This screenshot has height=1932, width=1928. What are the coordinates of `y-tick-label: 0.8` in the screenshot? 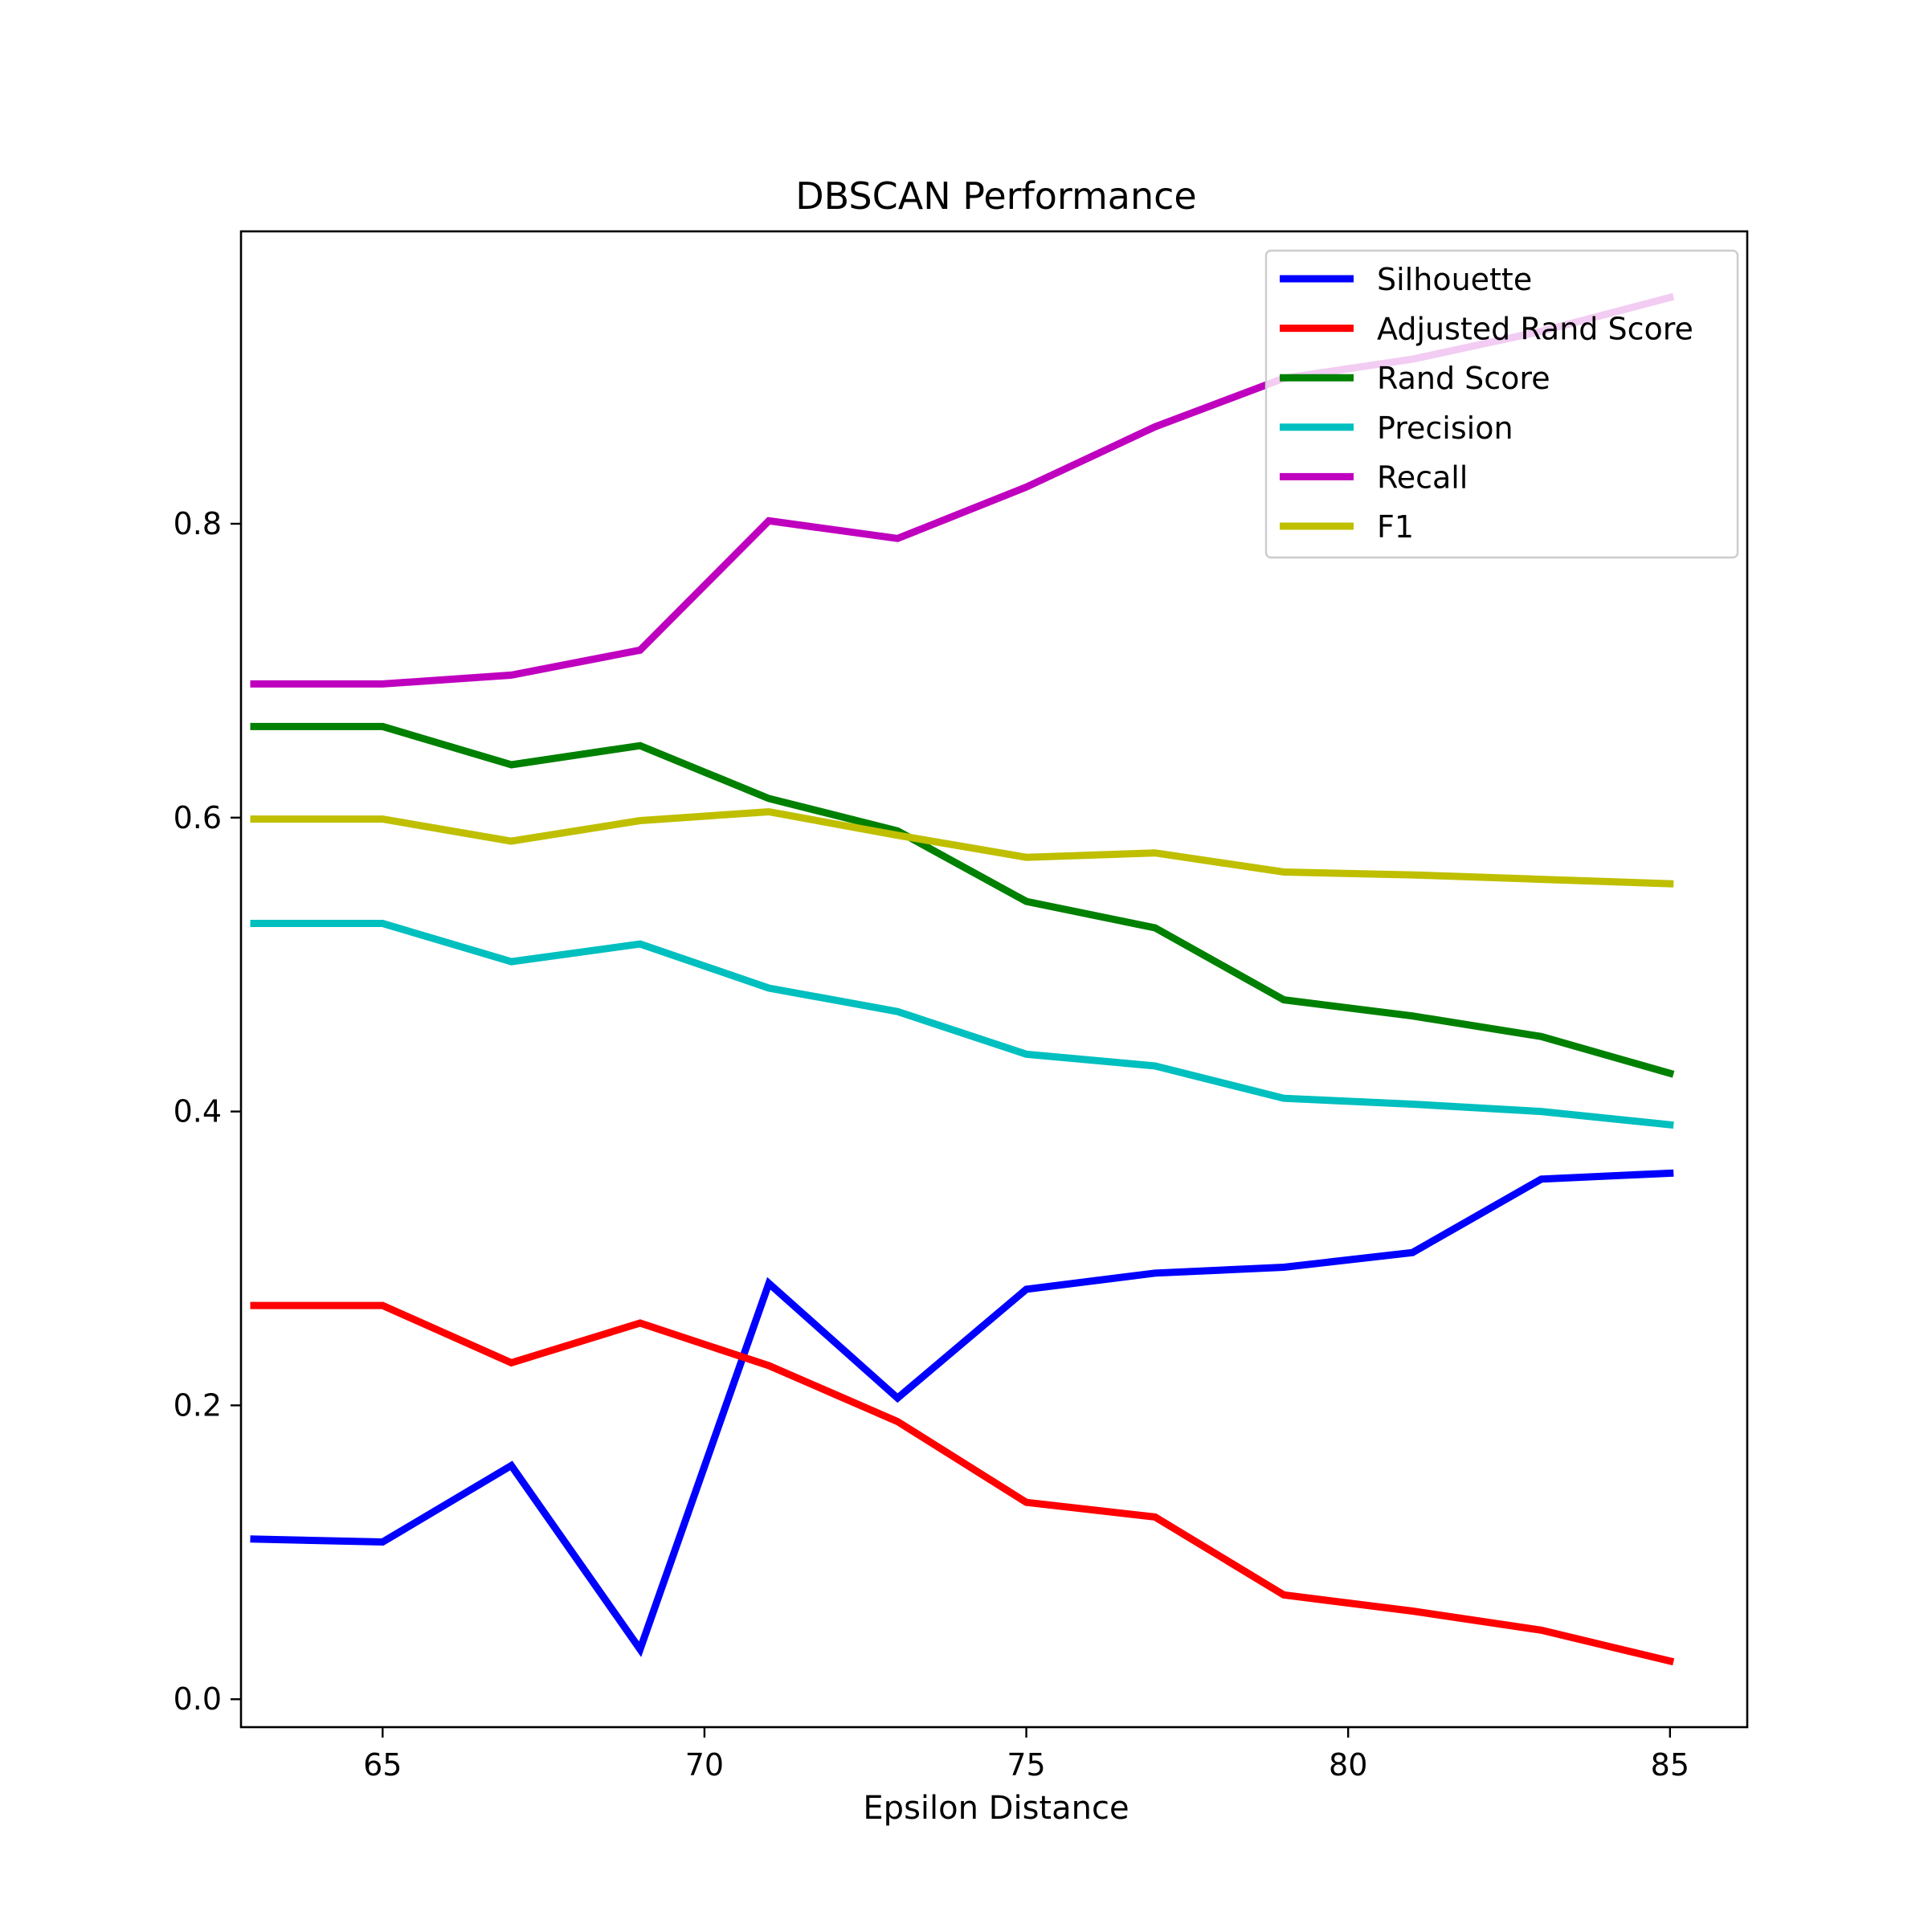 It's located at (198, 523).